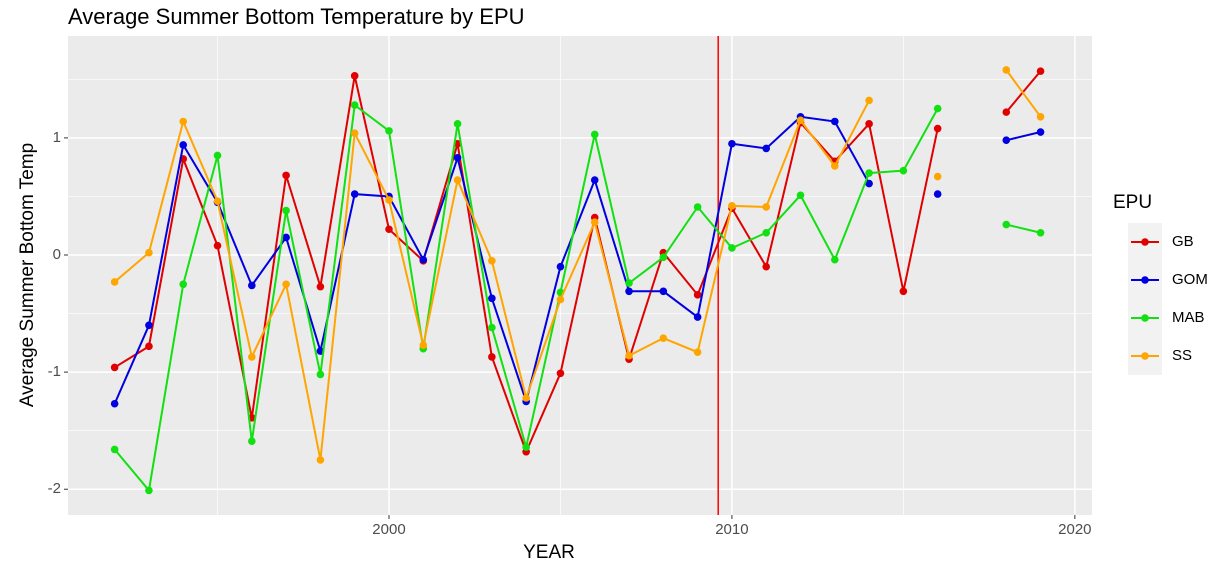 The image size is (1228, 569). I want to click on x-axis-label: YEAR, so click(549, 552).